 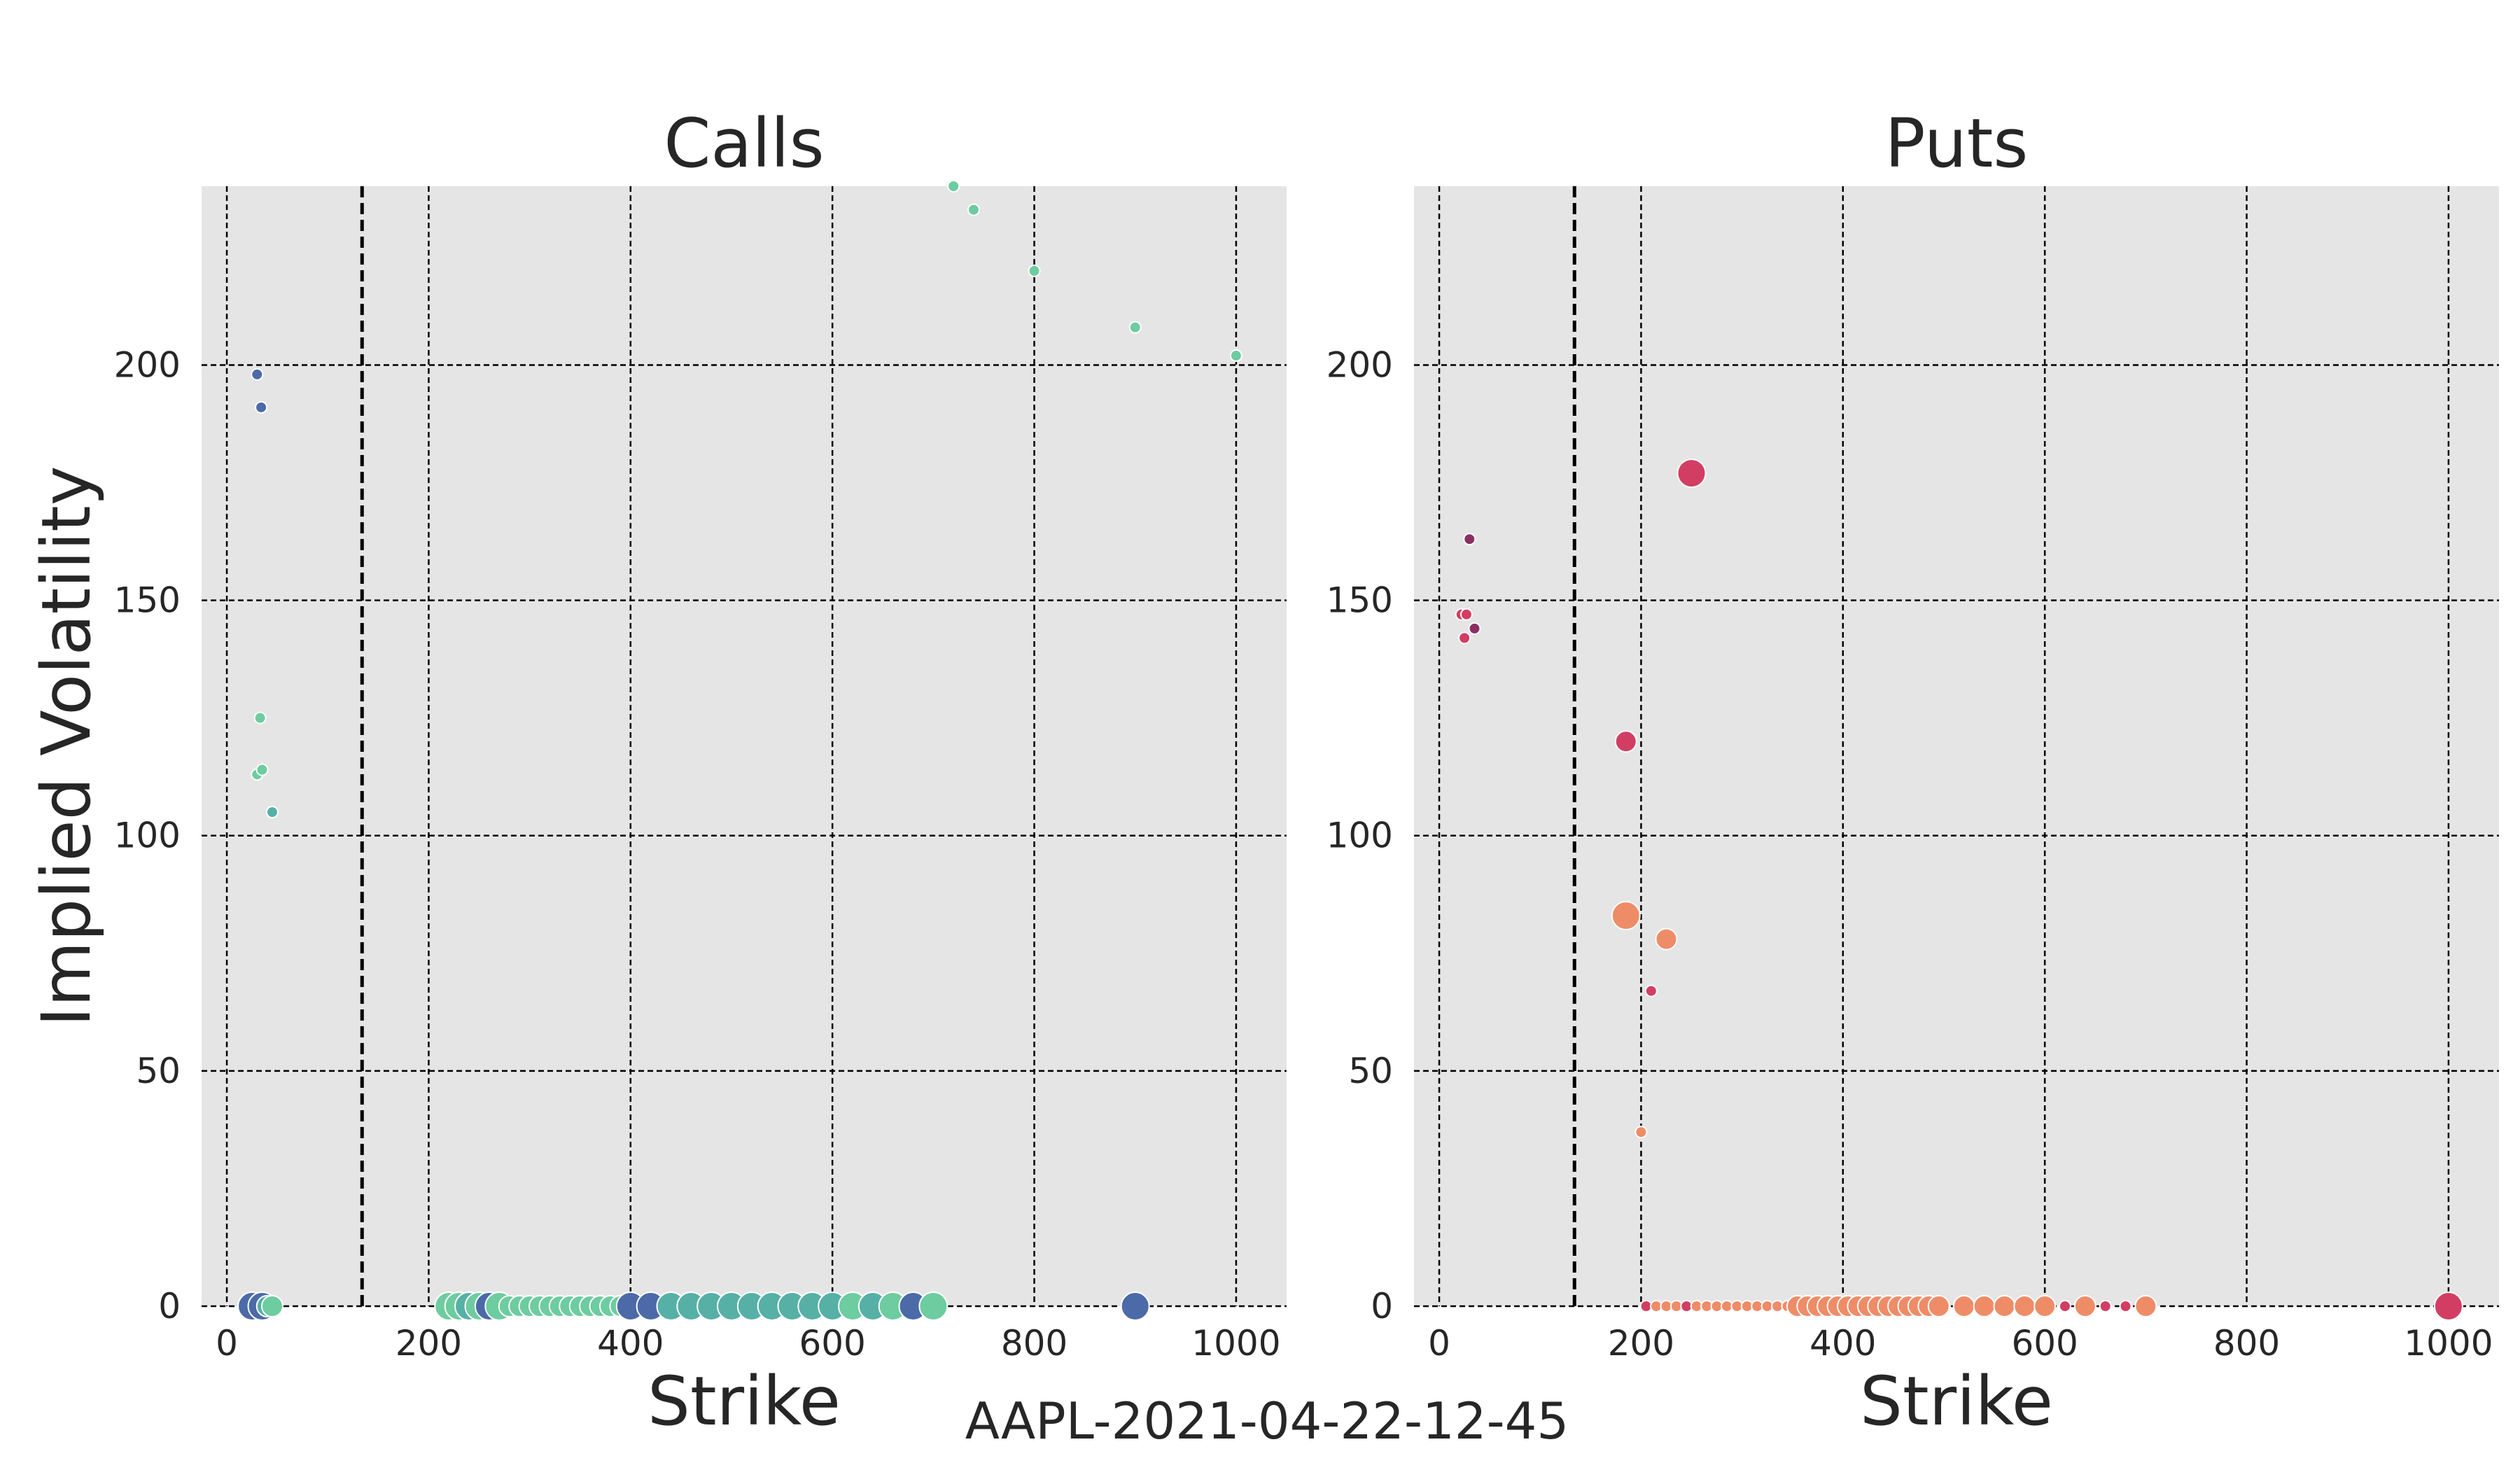 What do you see at coordinates (2448, 1343) in the screenshot?
I see `puts-x-tick-label: 1000` at bounding box center [2448, 1343].